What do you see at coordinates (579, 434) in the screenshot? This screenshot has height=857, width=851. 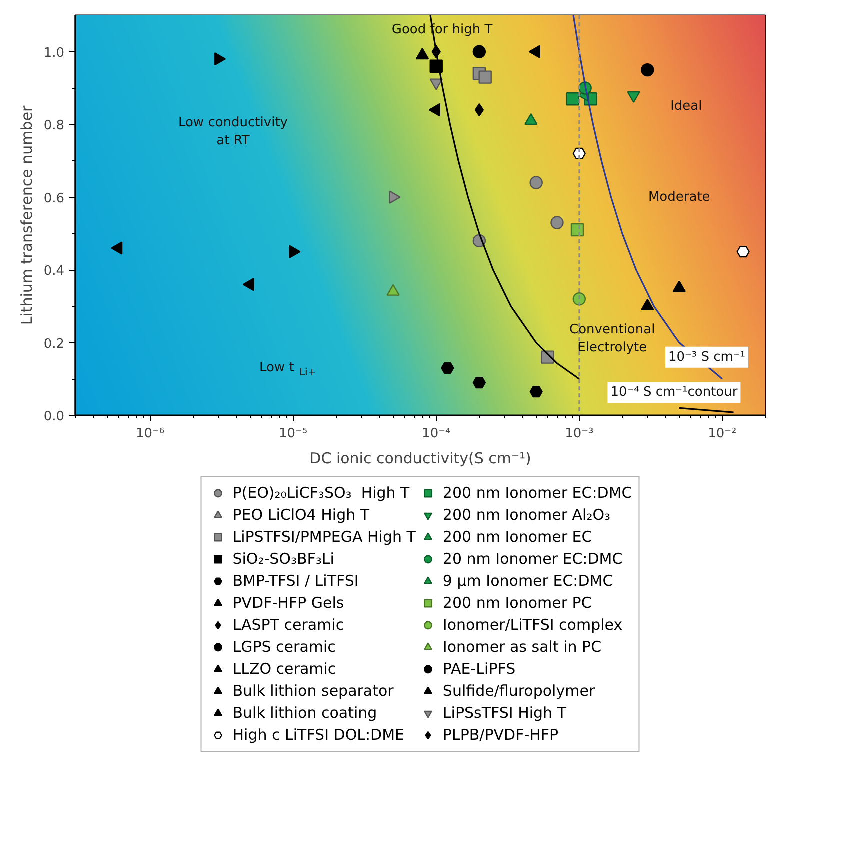 I see `x-tick-label: 10⁻³` at bounding box center [579, 434].